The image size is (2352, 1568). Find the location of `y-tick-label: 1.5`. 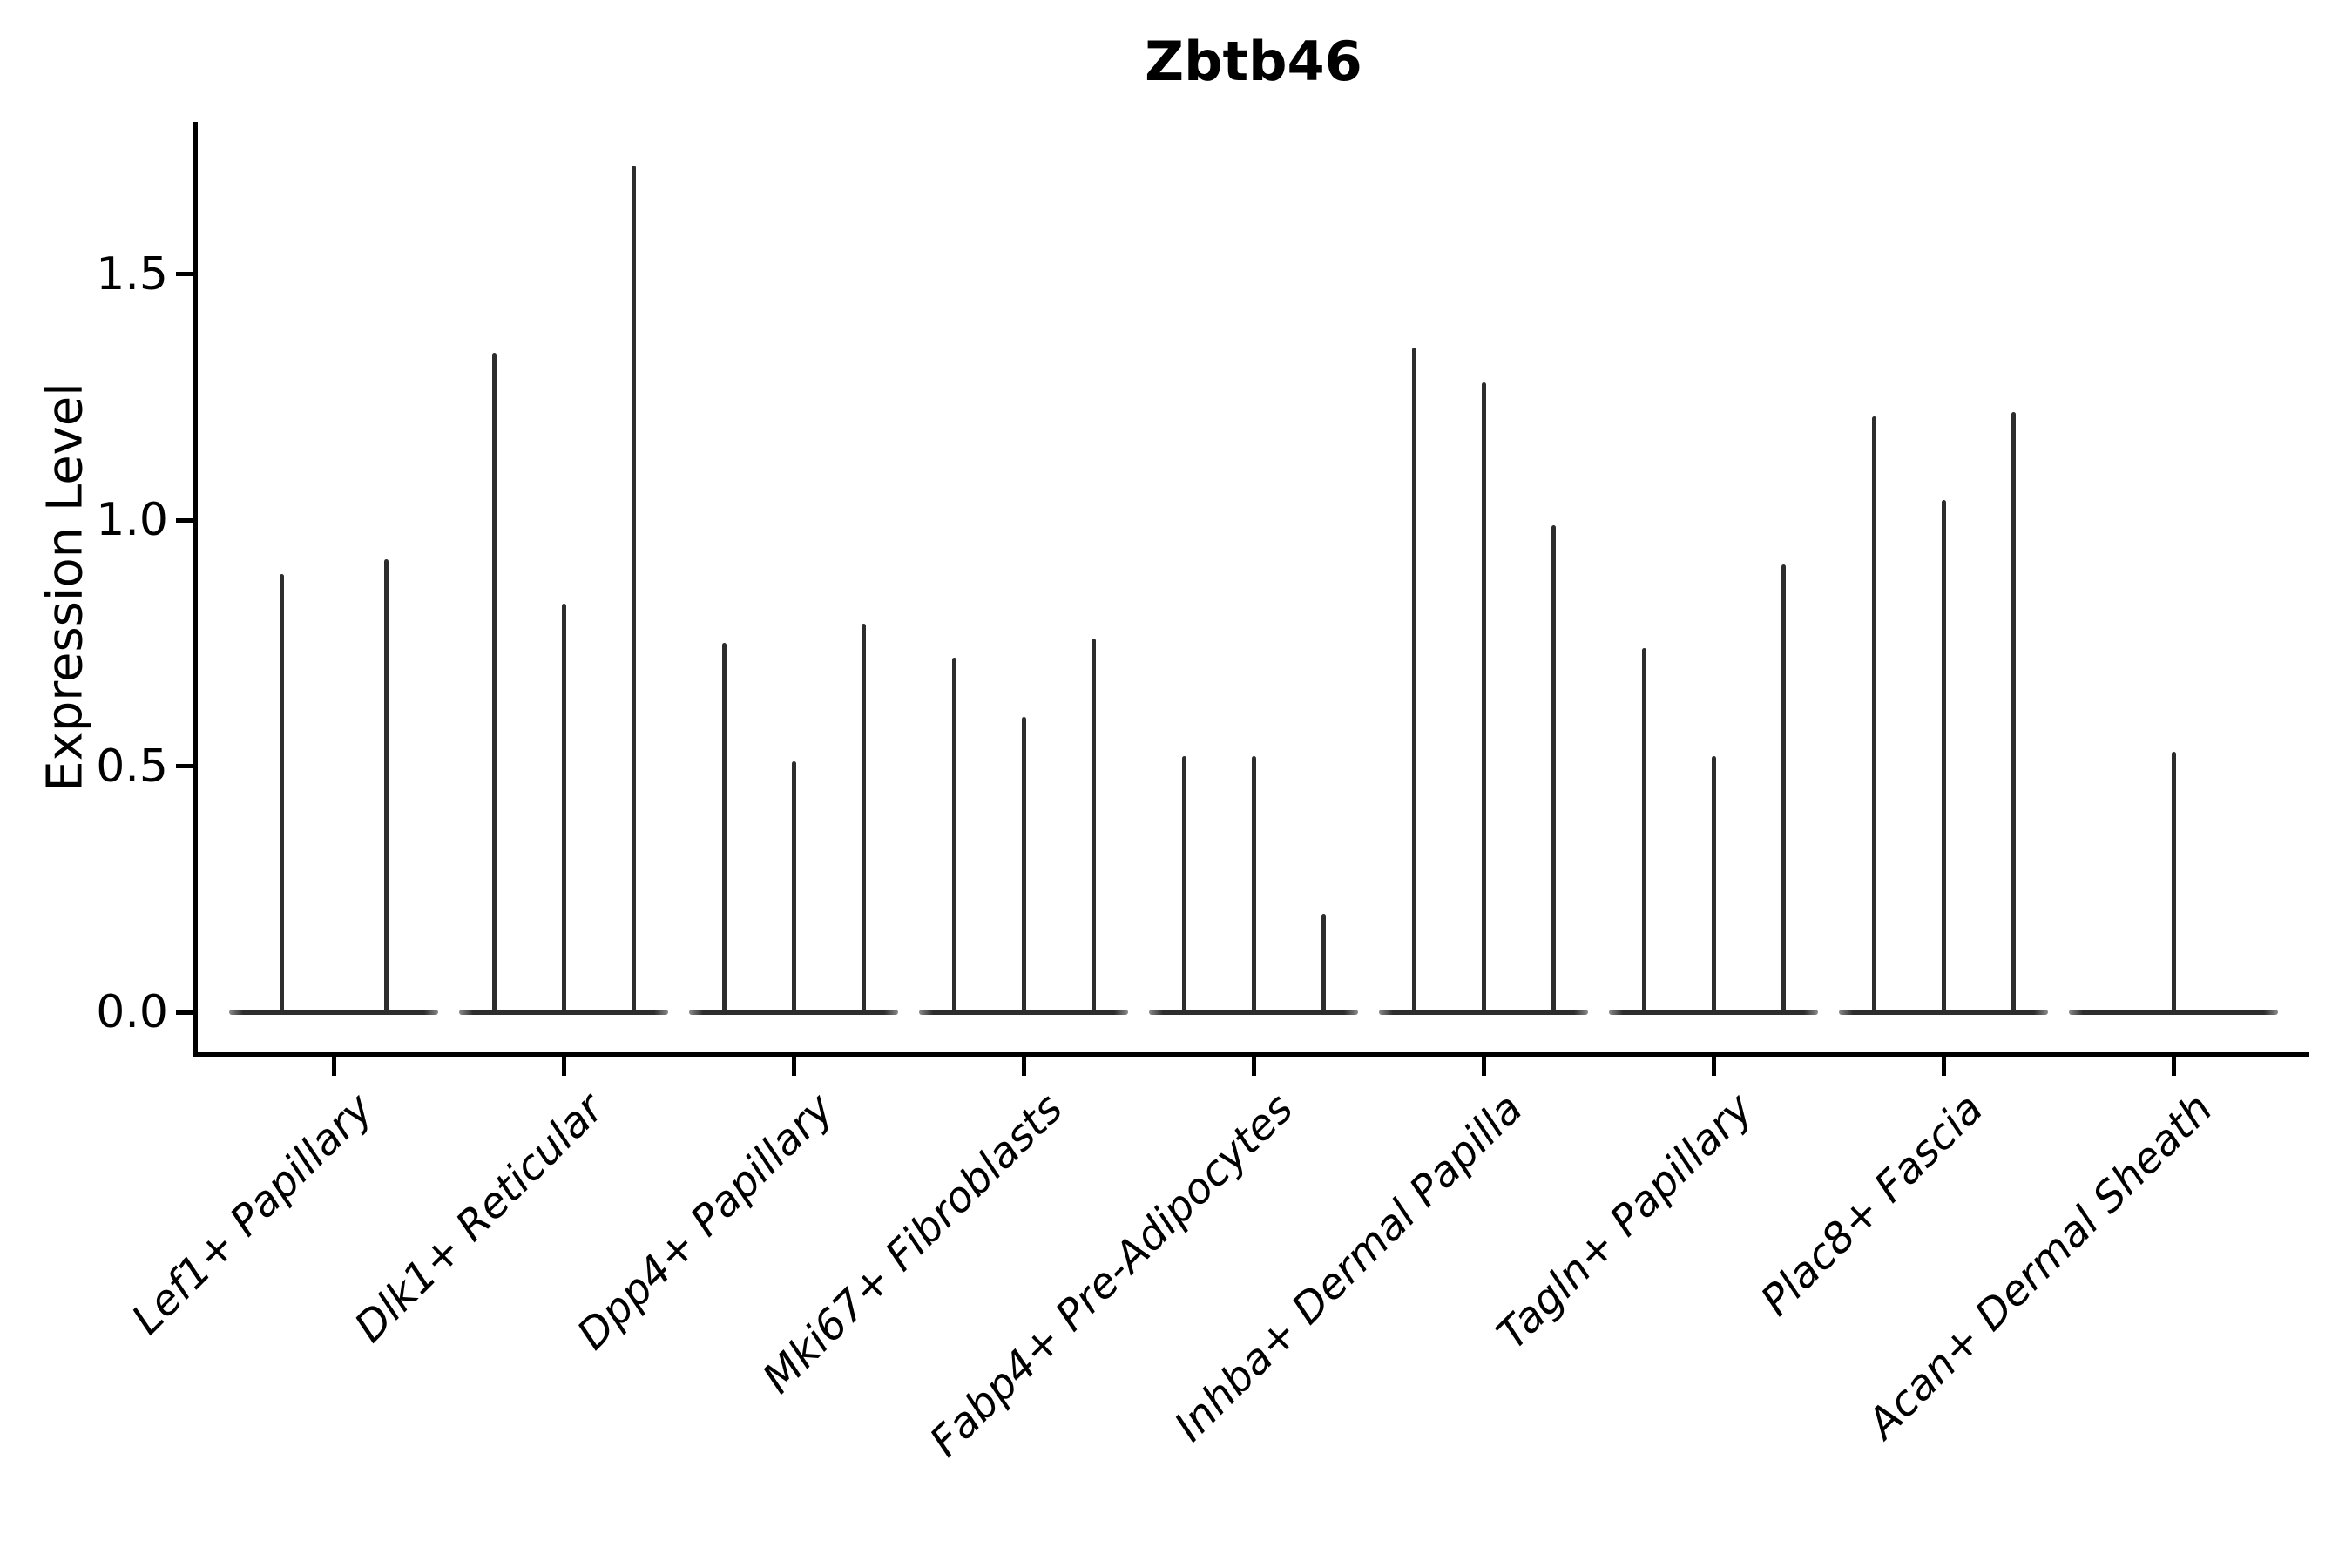

y-tick-label: 1.5 is located at coordinates (132, 274).